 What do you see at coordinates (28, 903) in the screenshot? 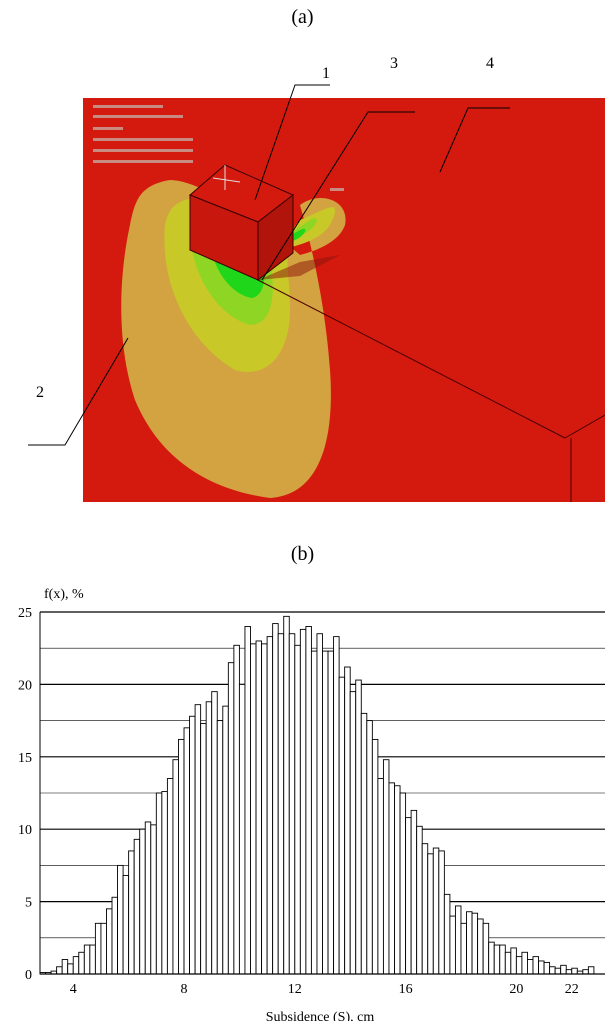
I see `y-tick-label: 5` at bounding box center [28, 903].